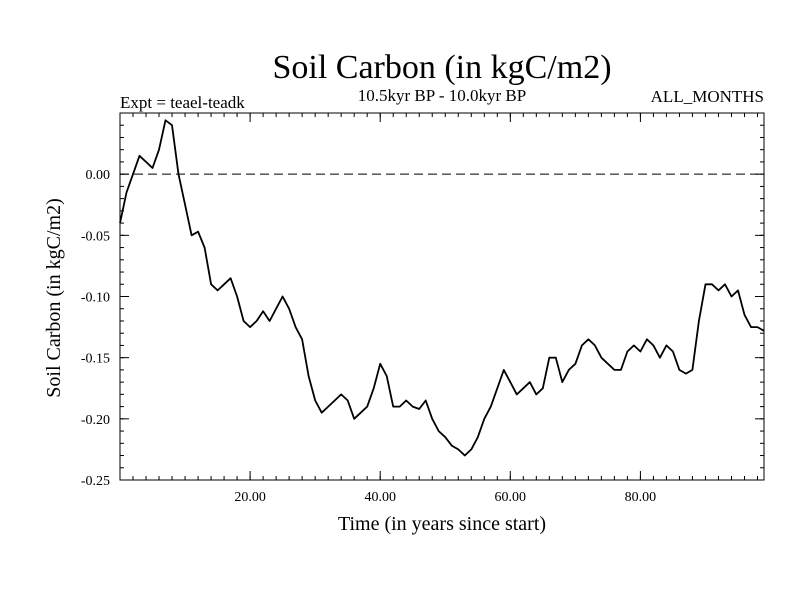  Describe the element at coordinates (95, 236) in the screenshot. I see `y-tick-label: -0.05` at that location.